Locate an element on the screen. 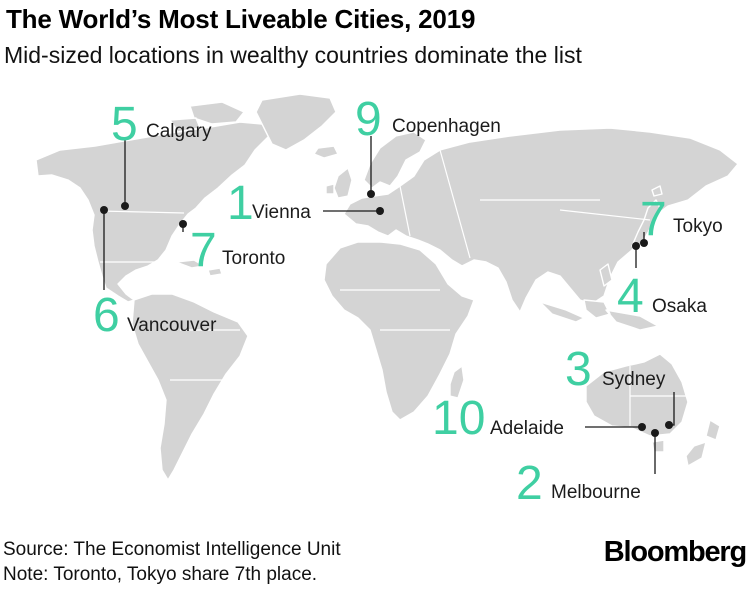 Image resolution: width=750 pixels, height=590 pixels. map-title: The World’s Most Liveable Cities, 2019 is located at coordinates (241, 19).